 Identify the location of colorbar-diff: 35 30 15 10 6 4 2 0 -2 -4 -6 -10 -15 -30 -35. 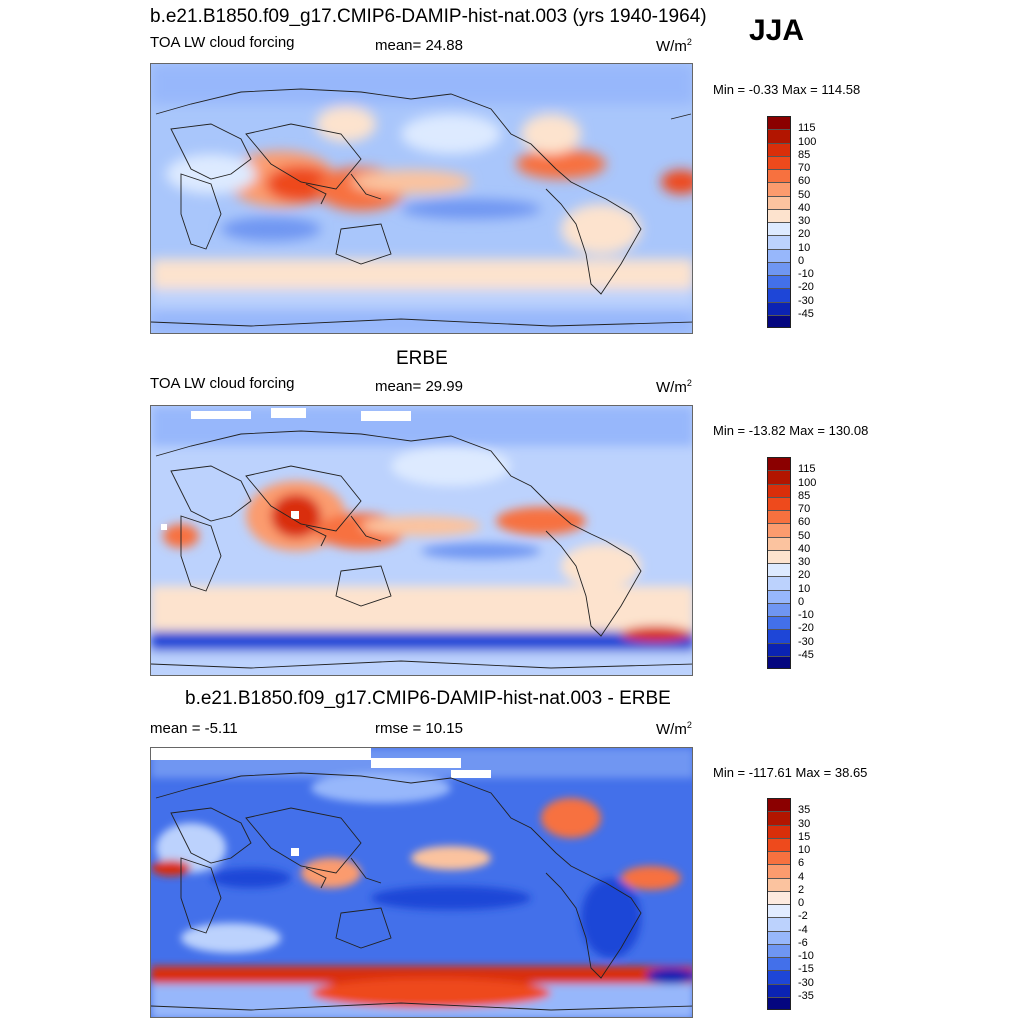
(790, 904).